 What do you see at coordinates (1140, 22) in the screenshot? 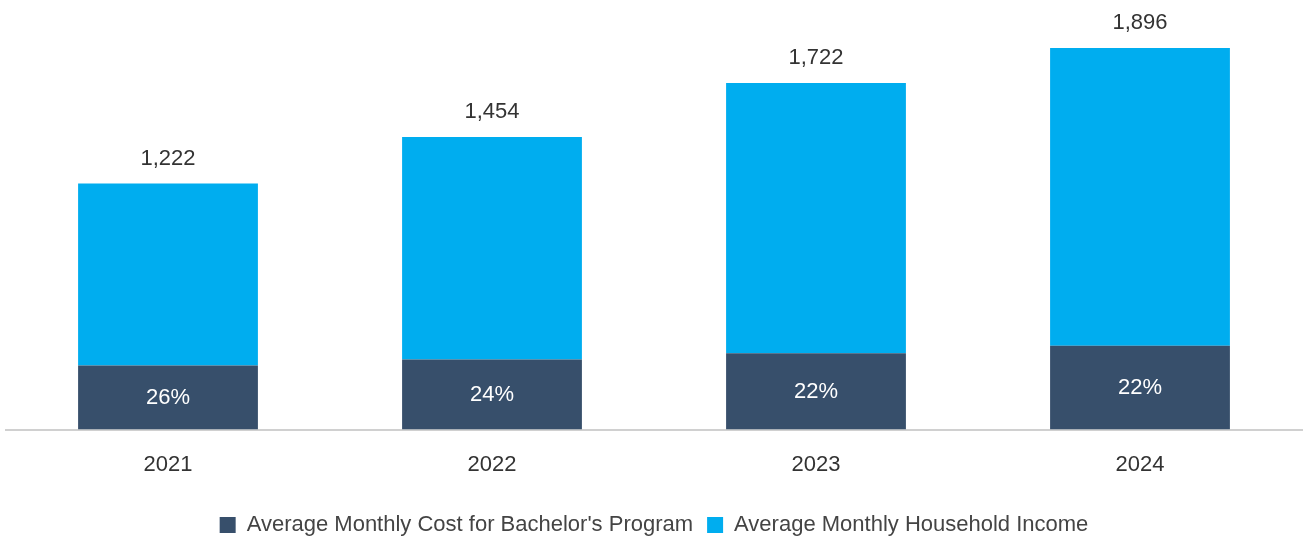
I see `annotation: 1,896` at bounding box center [1140, 22].